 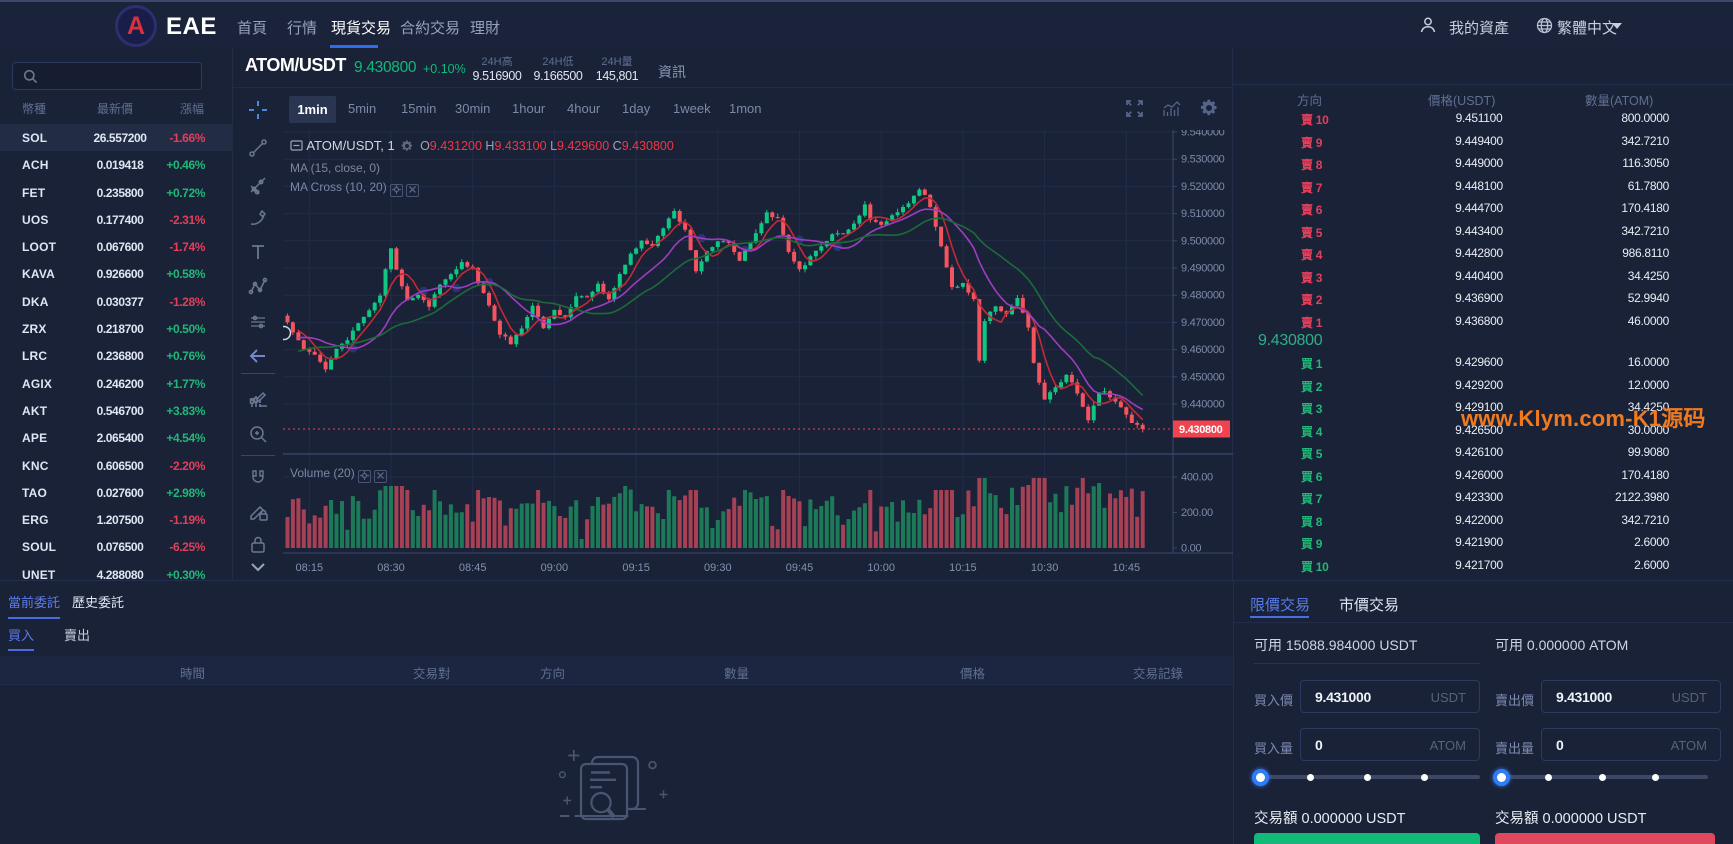 What do you see at coordinates (800, 568) in the screenshot?
I see `svg-text: 09:45` at bounding box center [800, 568].